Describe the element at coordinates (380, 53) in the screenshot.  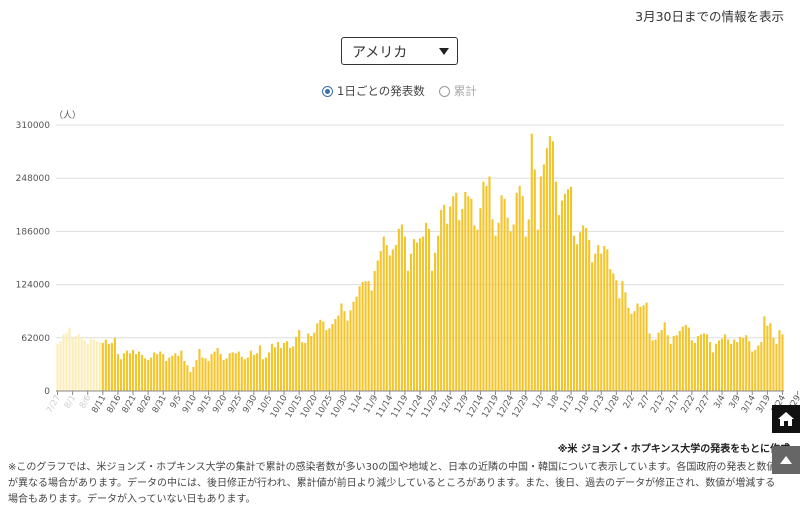
I see `country-select-value: アメリカ` at that location.